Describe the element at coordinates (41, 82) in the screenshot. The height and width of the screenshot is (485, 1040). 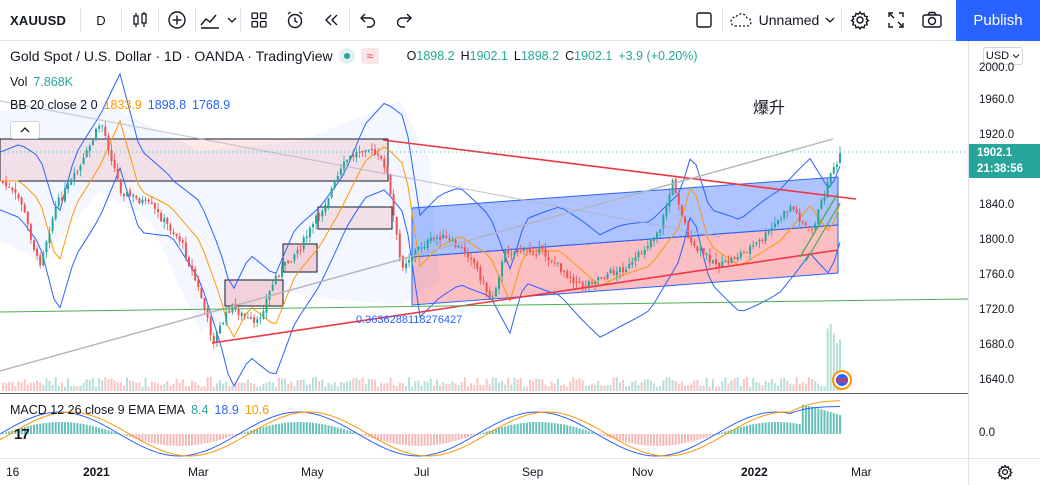
I see `volume-legend: Vol 7.868K` at that location.